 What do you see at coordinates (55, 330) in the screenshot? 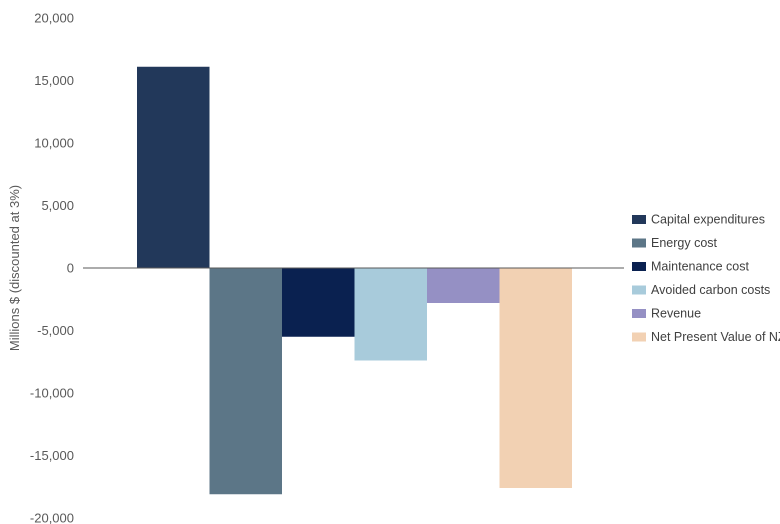
I see `y-tick-label: -5,000` at bounding box center [55, 330].